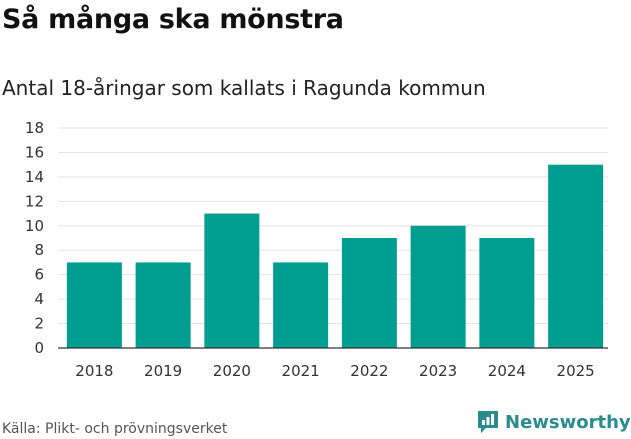  Describe the element at coordinates (576, 256) in the screenshot. I see `bar-2025` at that location.